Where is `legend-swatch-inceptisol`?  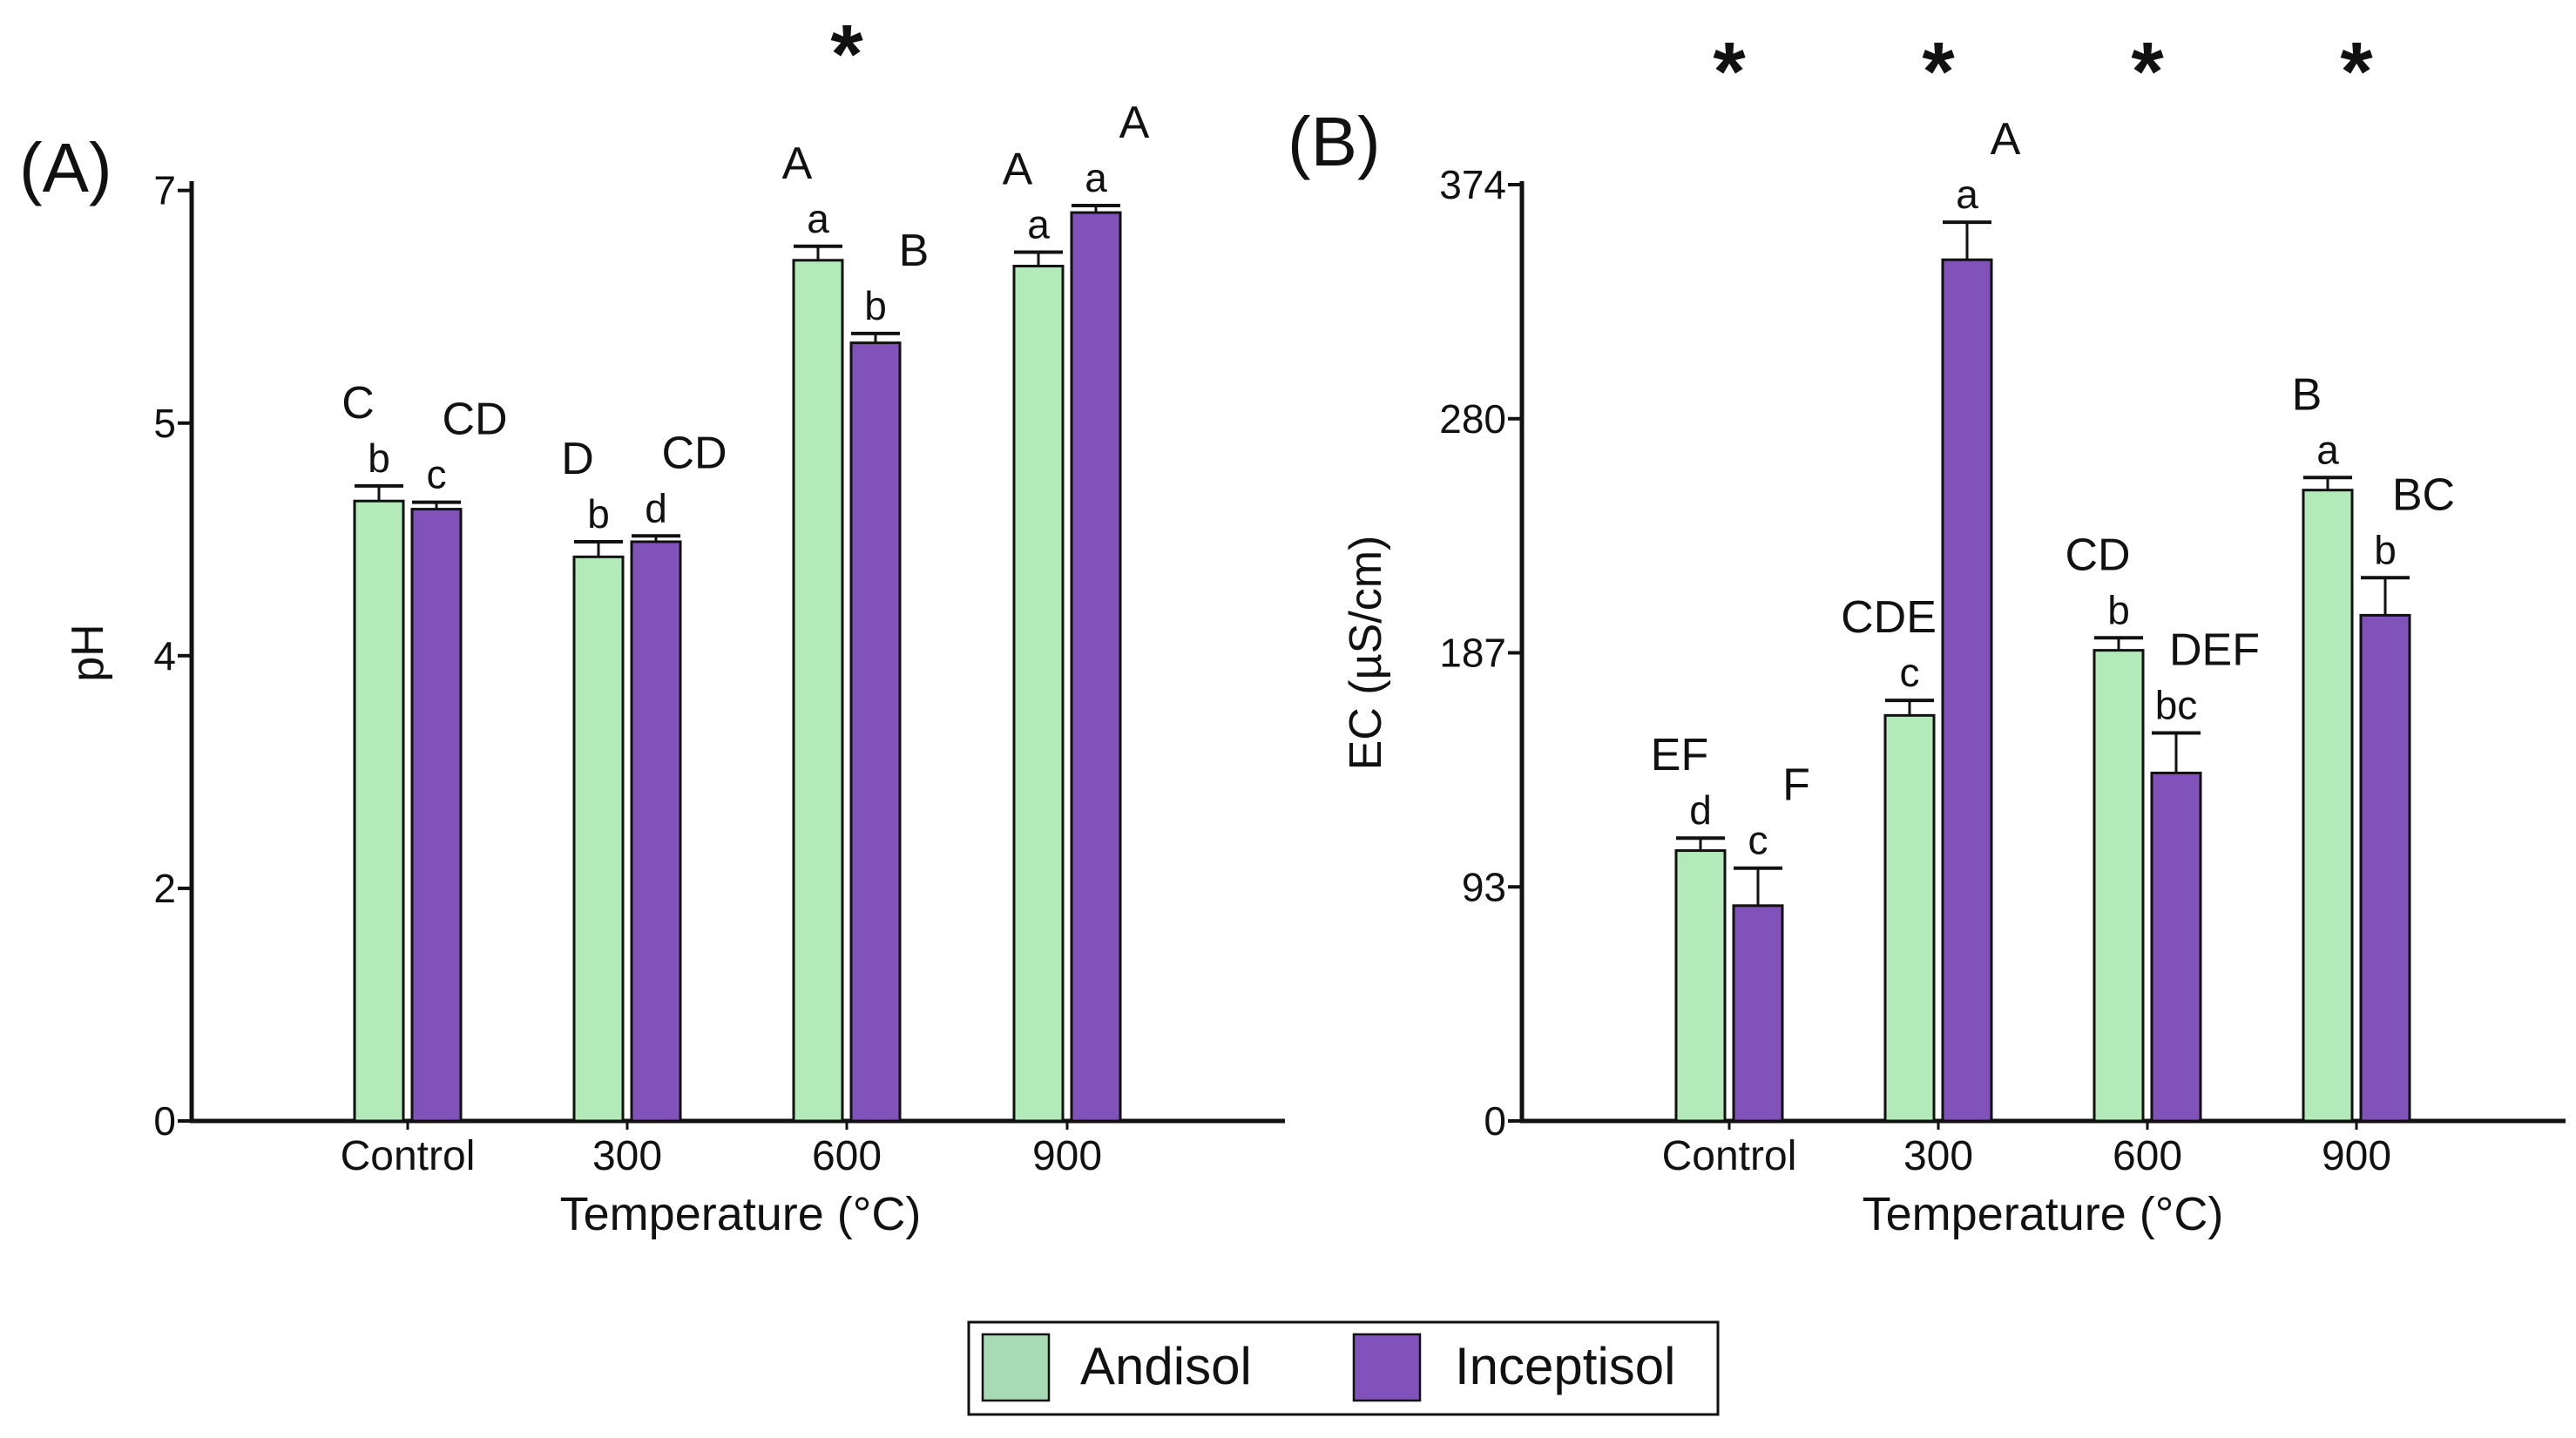
legend-swatch-inceptisol is located at coordinates (1387, 1367).